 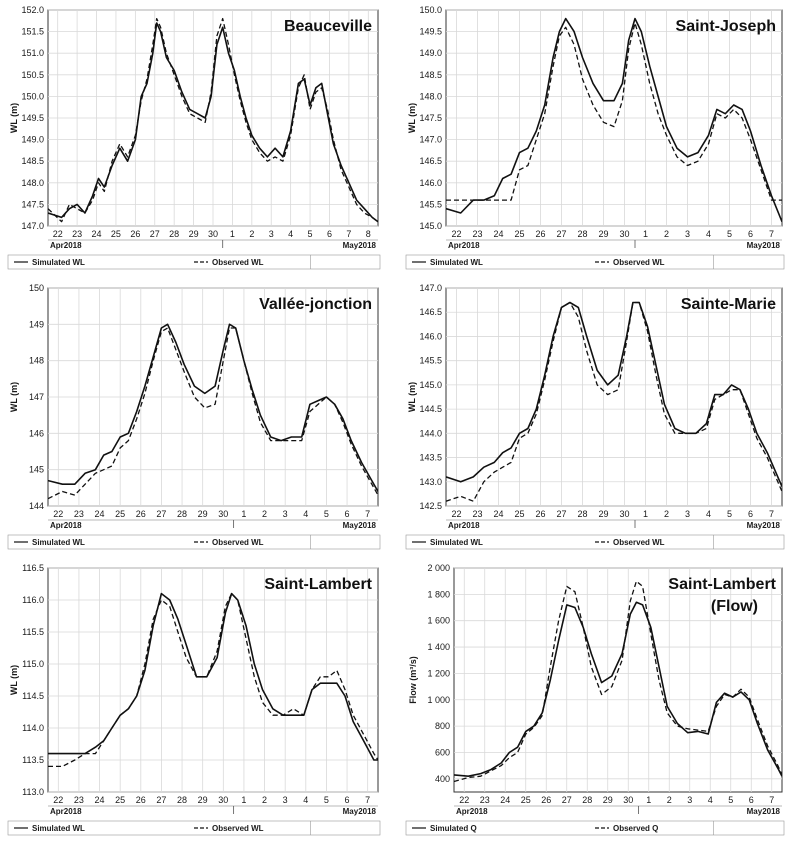 I want to click on y-tick-label: 1 400, so click(x=438, y=647).